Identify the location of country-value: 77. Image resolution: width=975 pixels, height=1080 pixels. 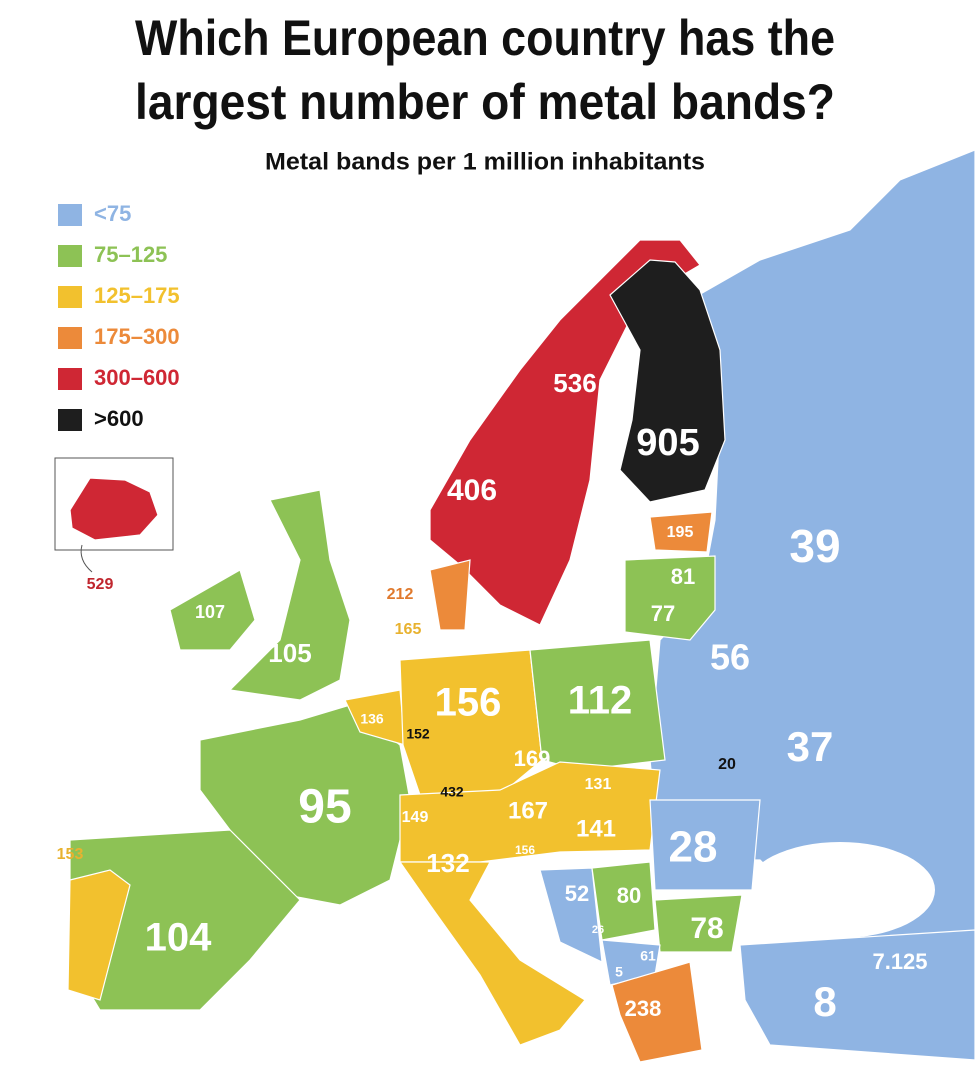
(663, 613).